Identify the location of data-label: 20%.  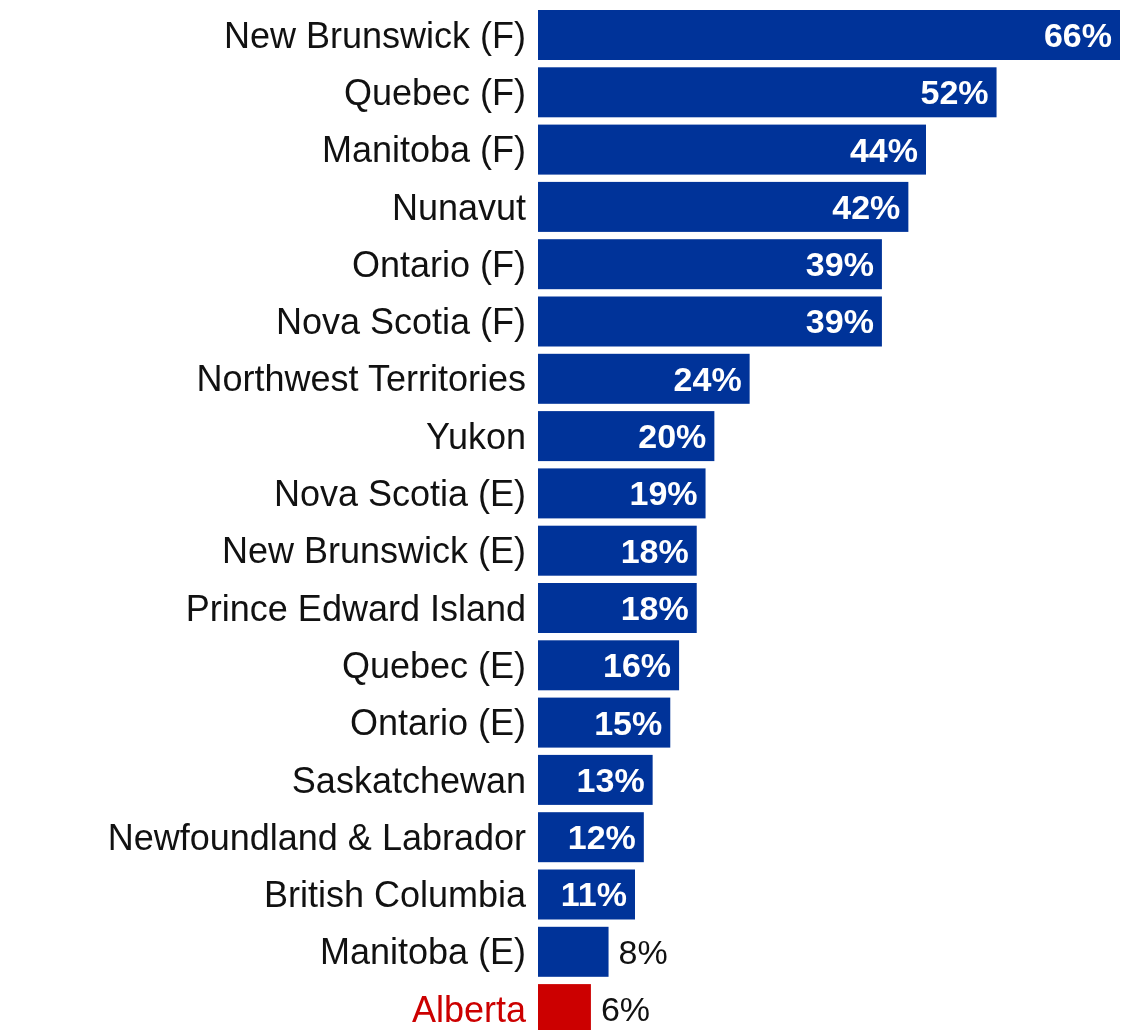
(672, 436).